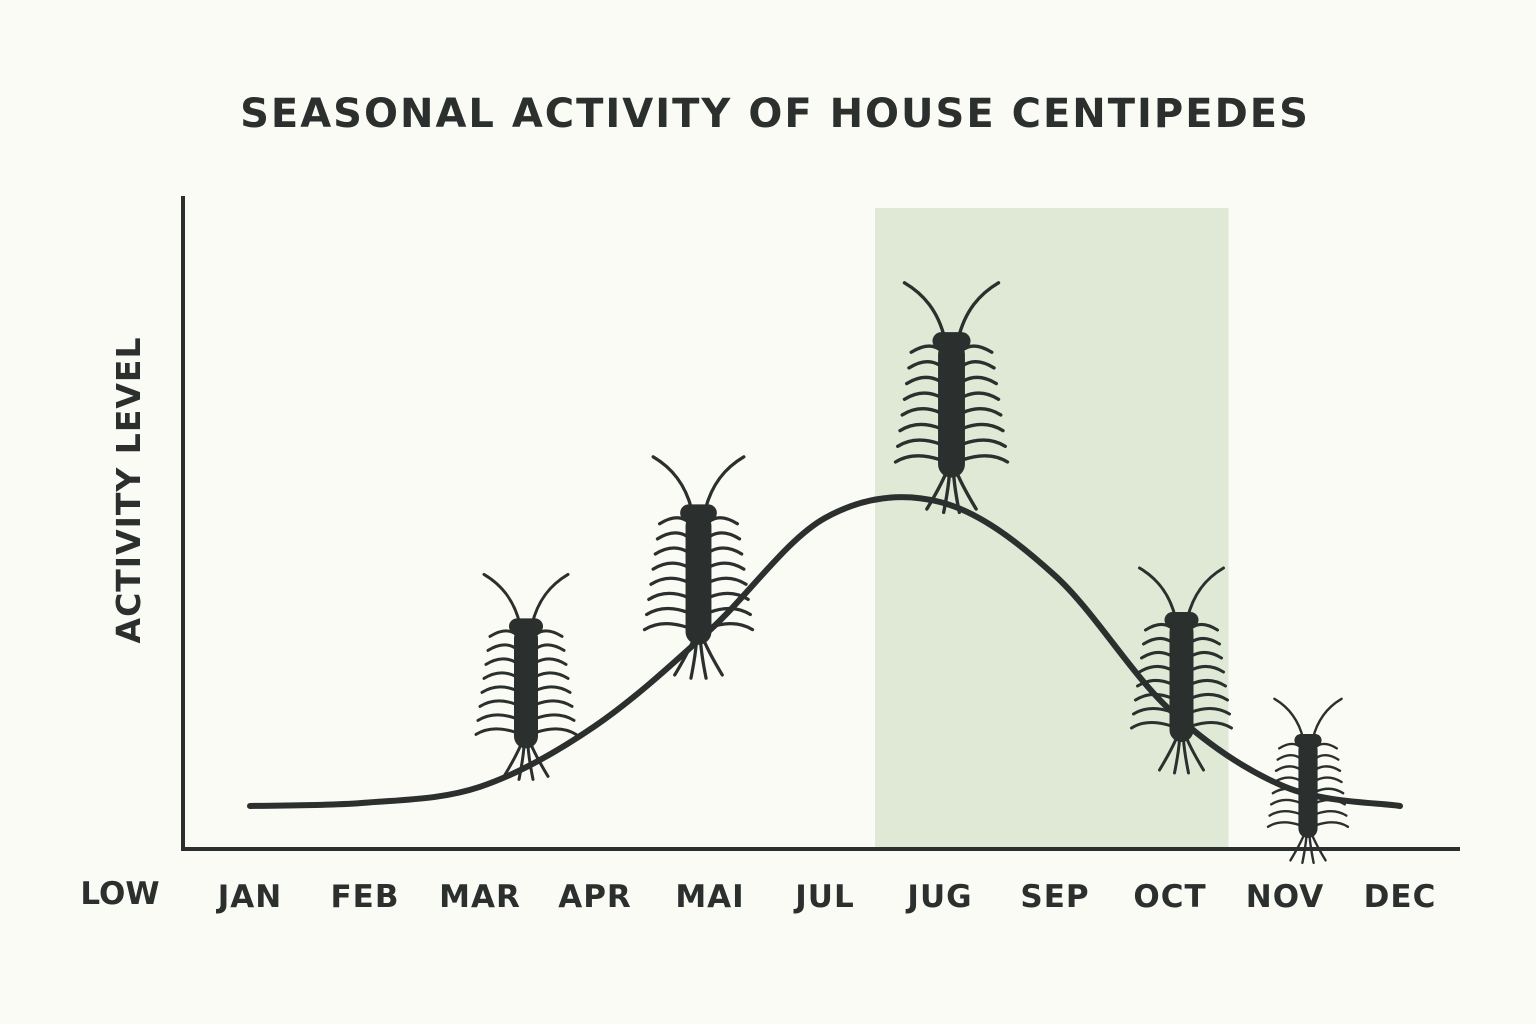 The image size is (1536, 1024). I want to click on x-tick-label: JUL, so click(823, 897).